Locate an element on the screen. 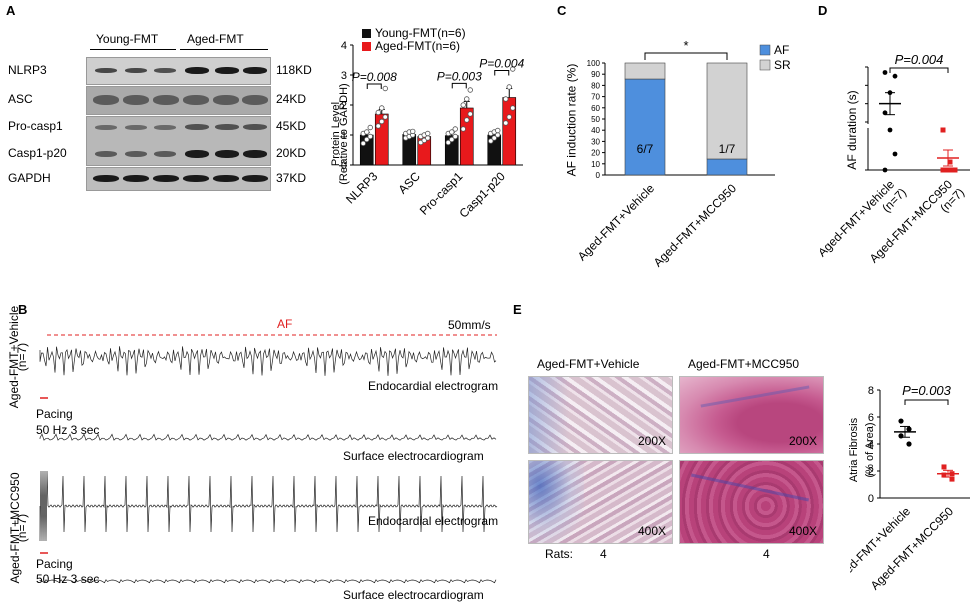 The image size is (980, 605). legend-label: Aged-FMT(n=6) is located at coordinates (417, 46).